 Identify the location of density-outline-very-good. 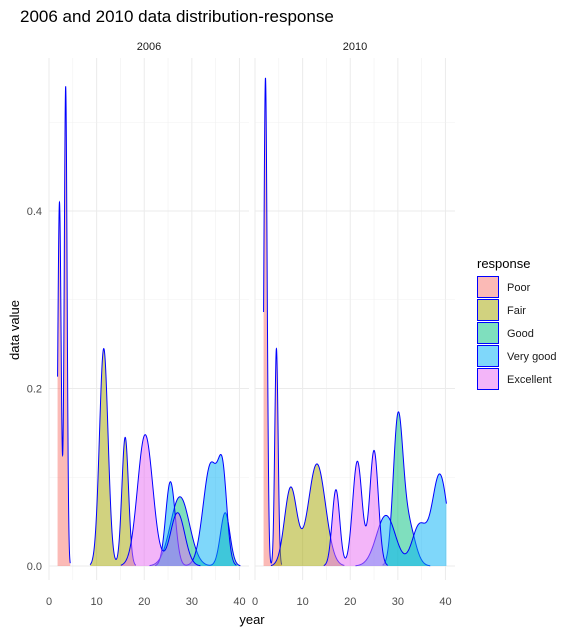
(196, 510).